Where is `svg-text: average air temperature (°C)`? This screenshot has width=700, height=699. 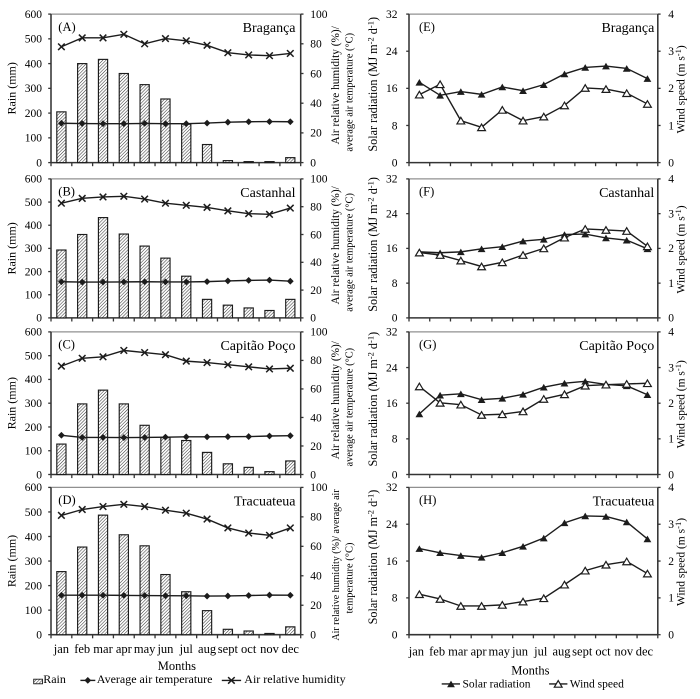
svg-text: average air temperature (°C) is located at coordinates (350, 407).